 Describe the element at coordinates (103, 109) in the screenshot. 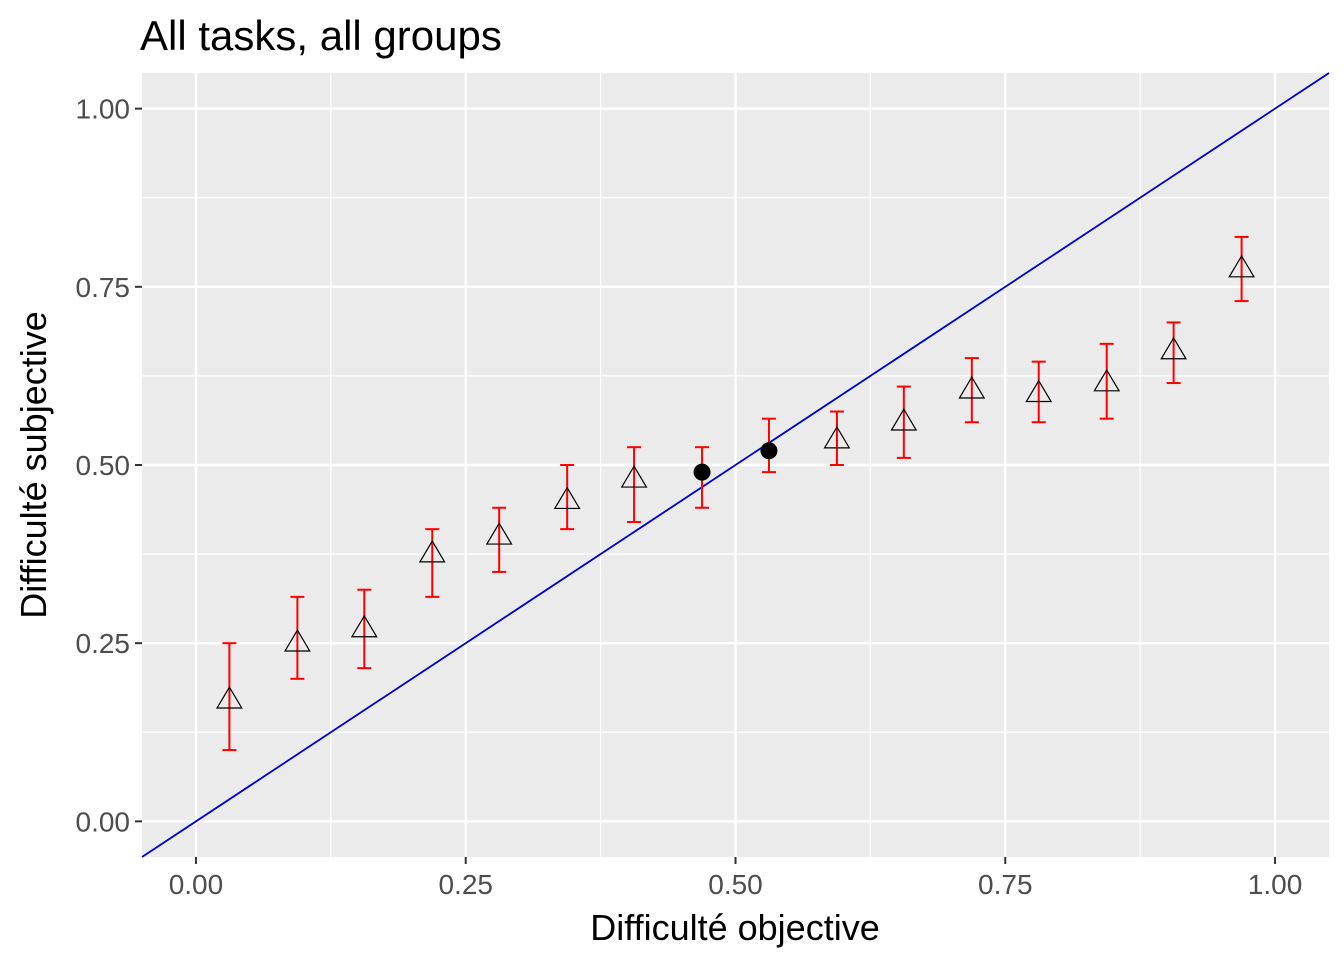

I see `y-tick-label: 1.00` at that location.